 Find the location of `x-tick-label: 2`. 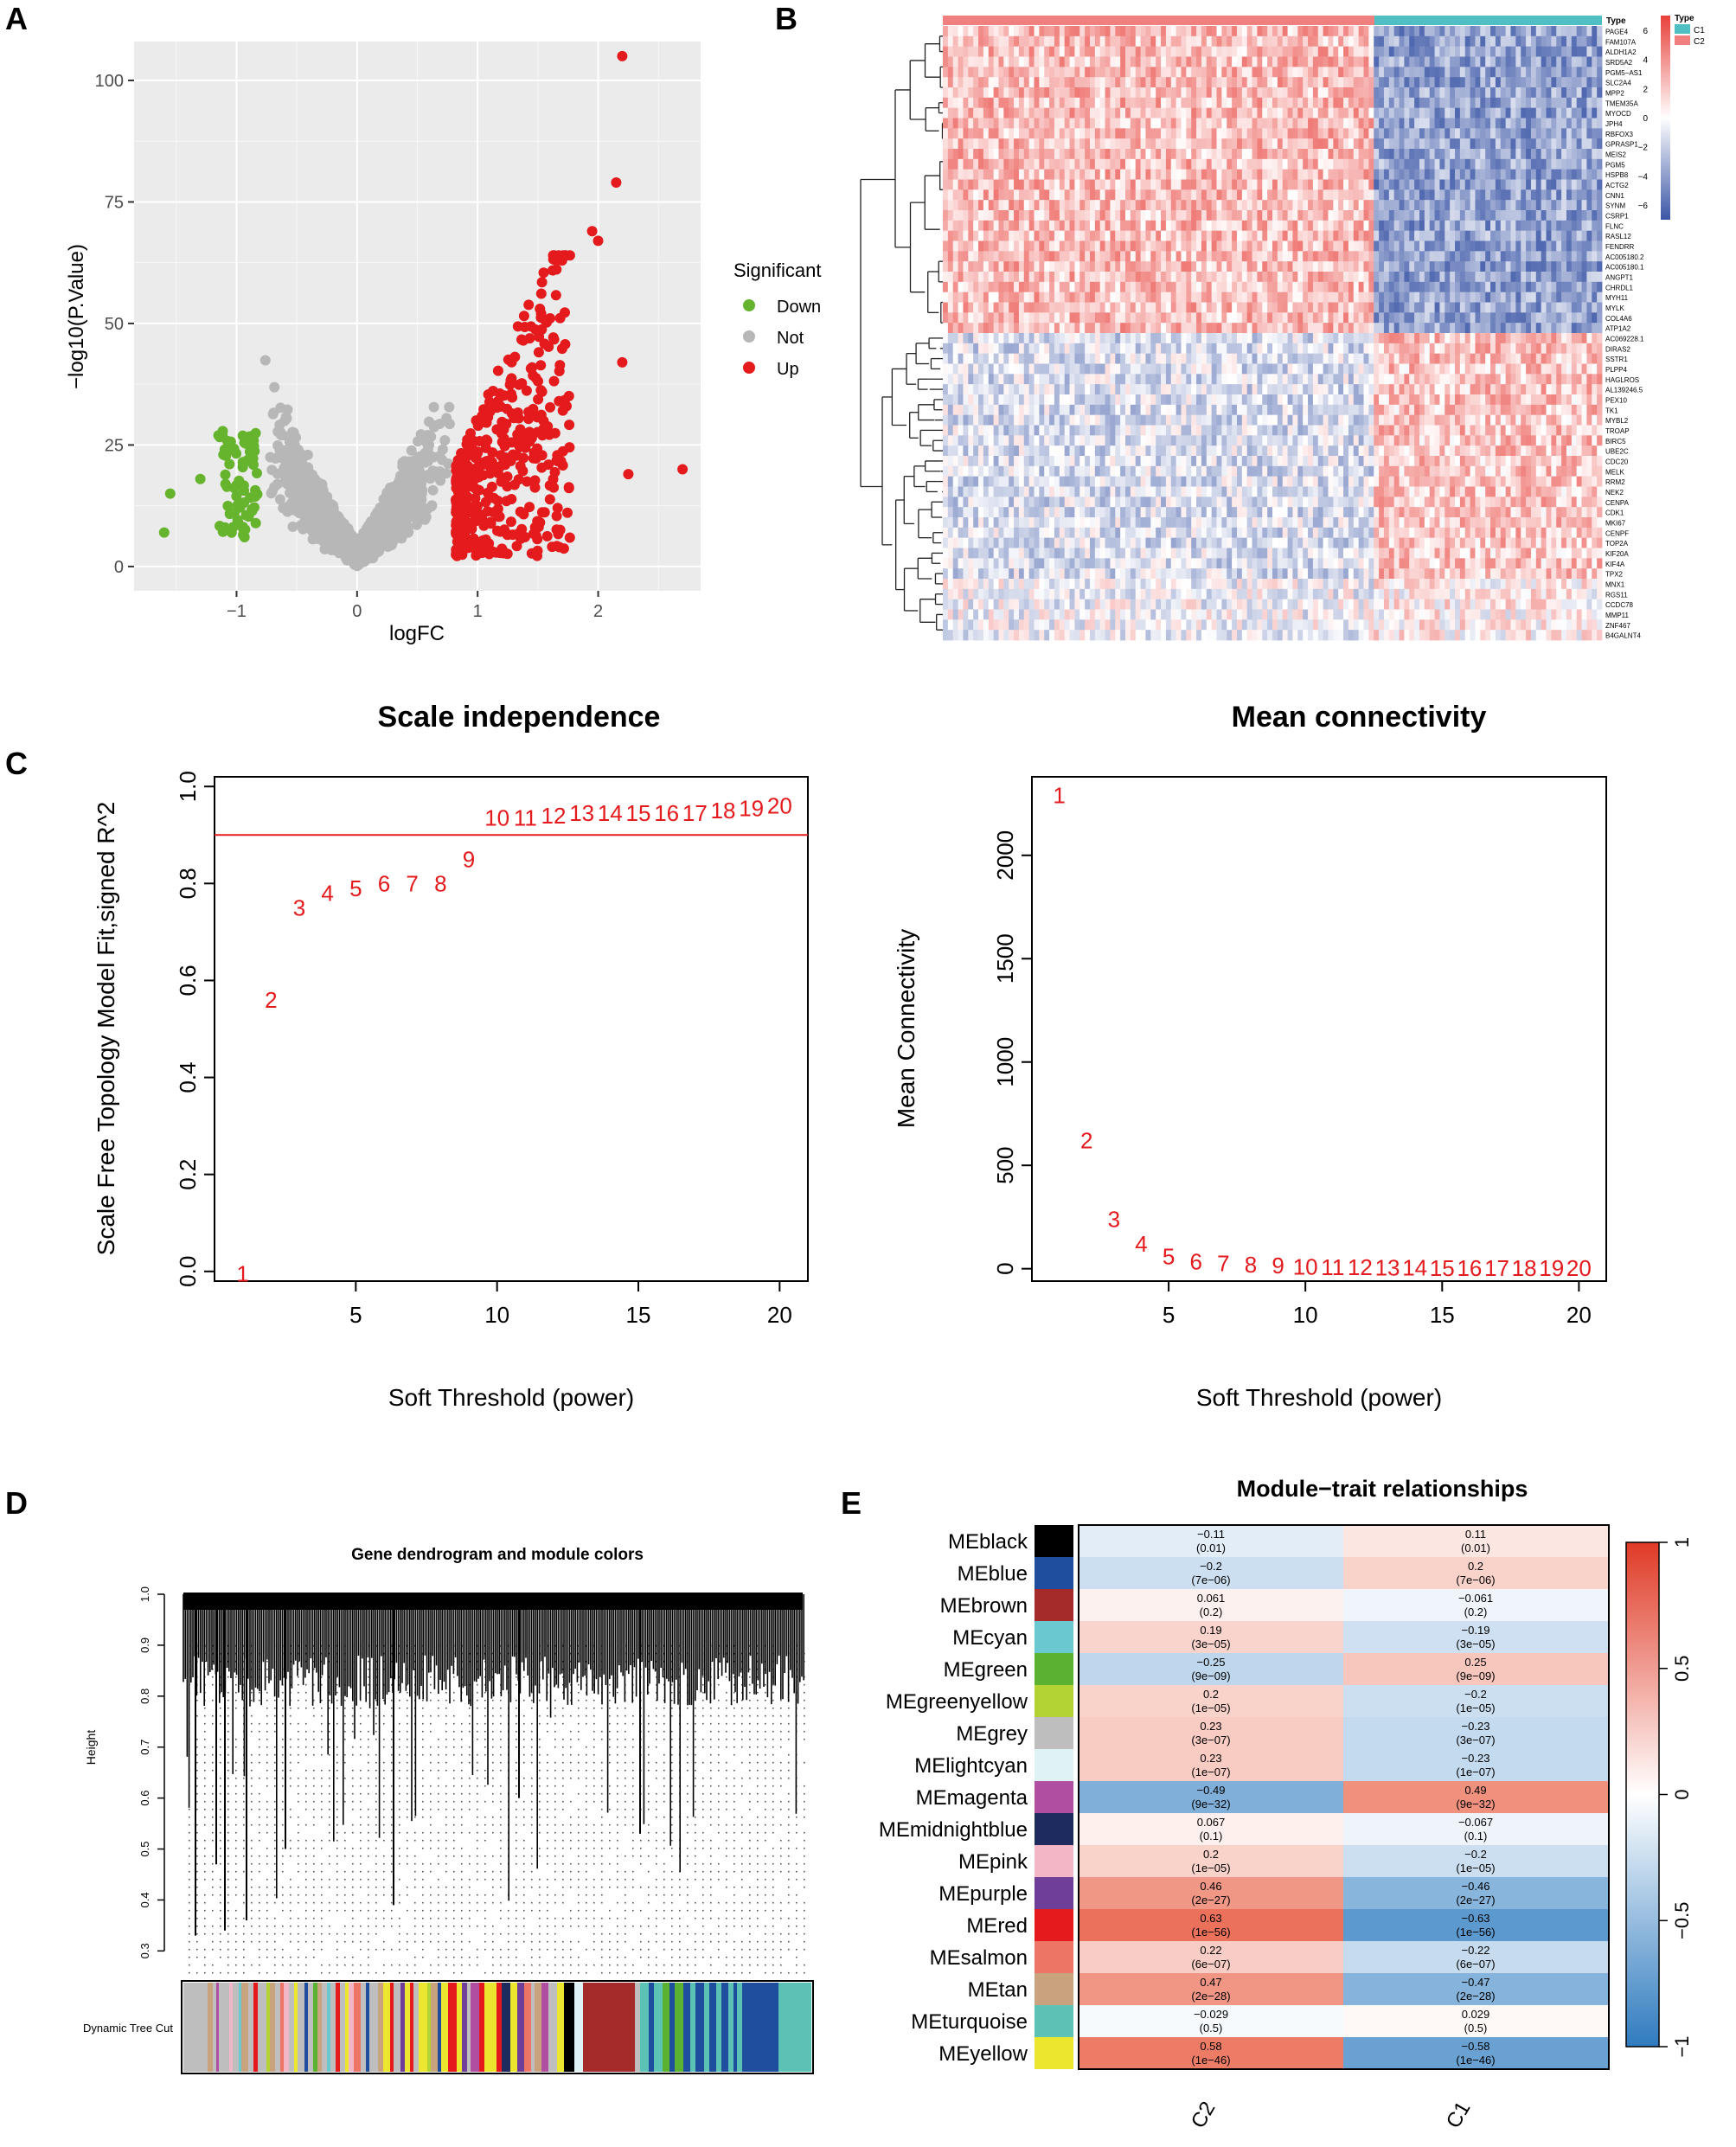

x-tick-label: 2 is located at coordinates (598, 611).